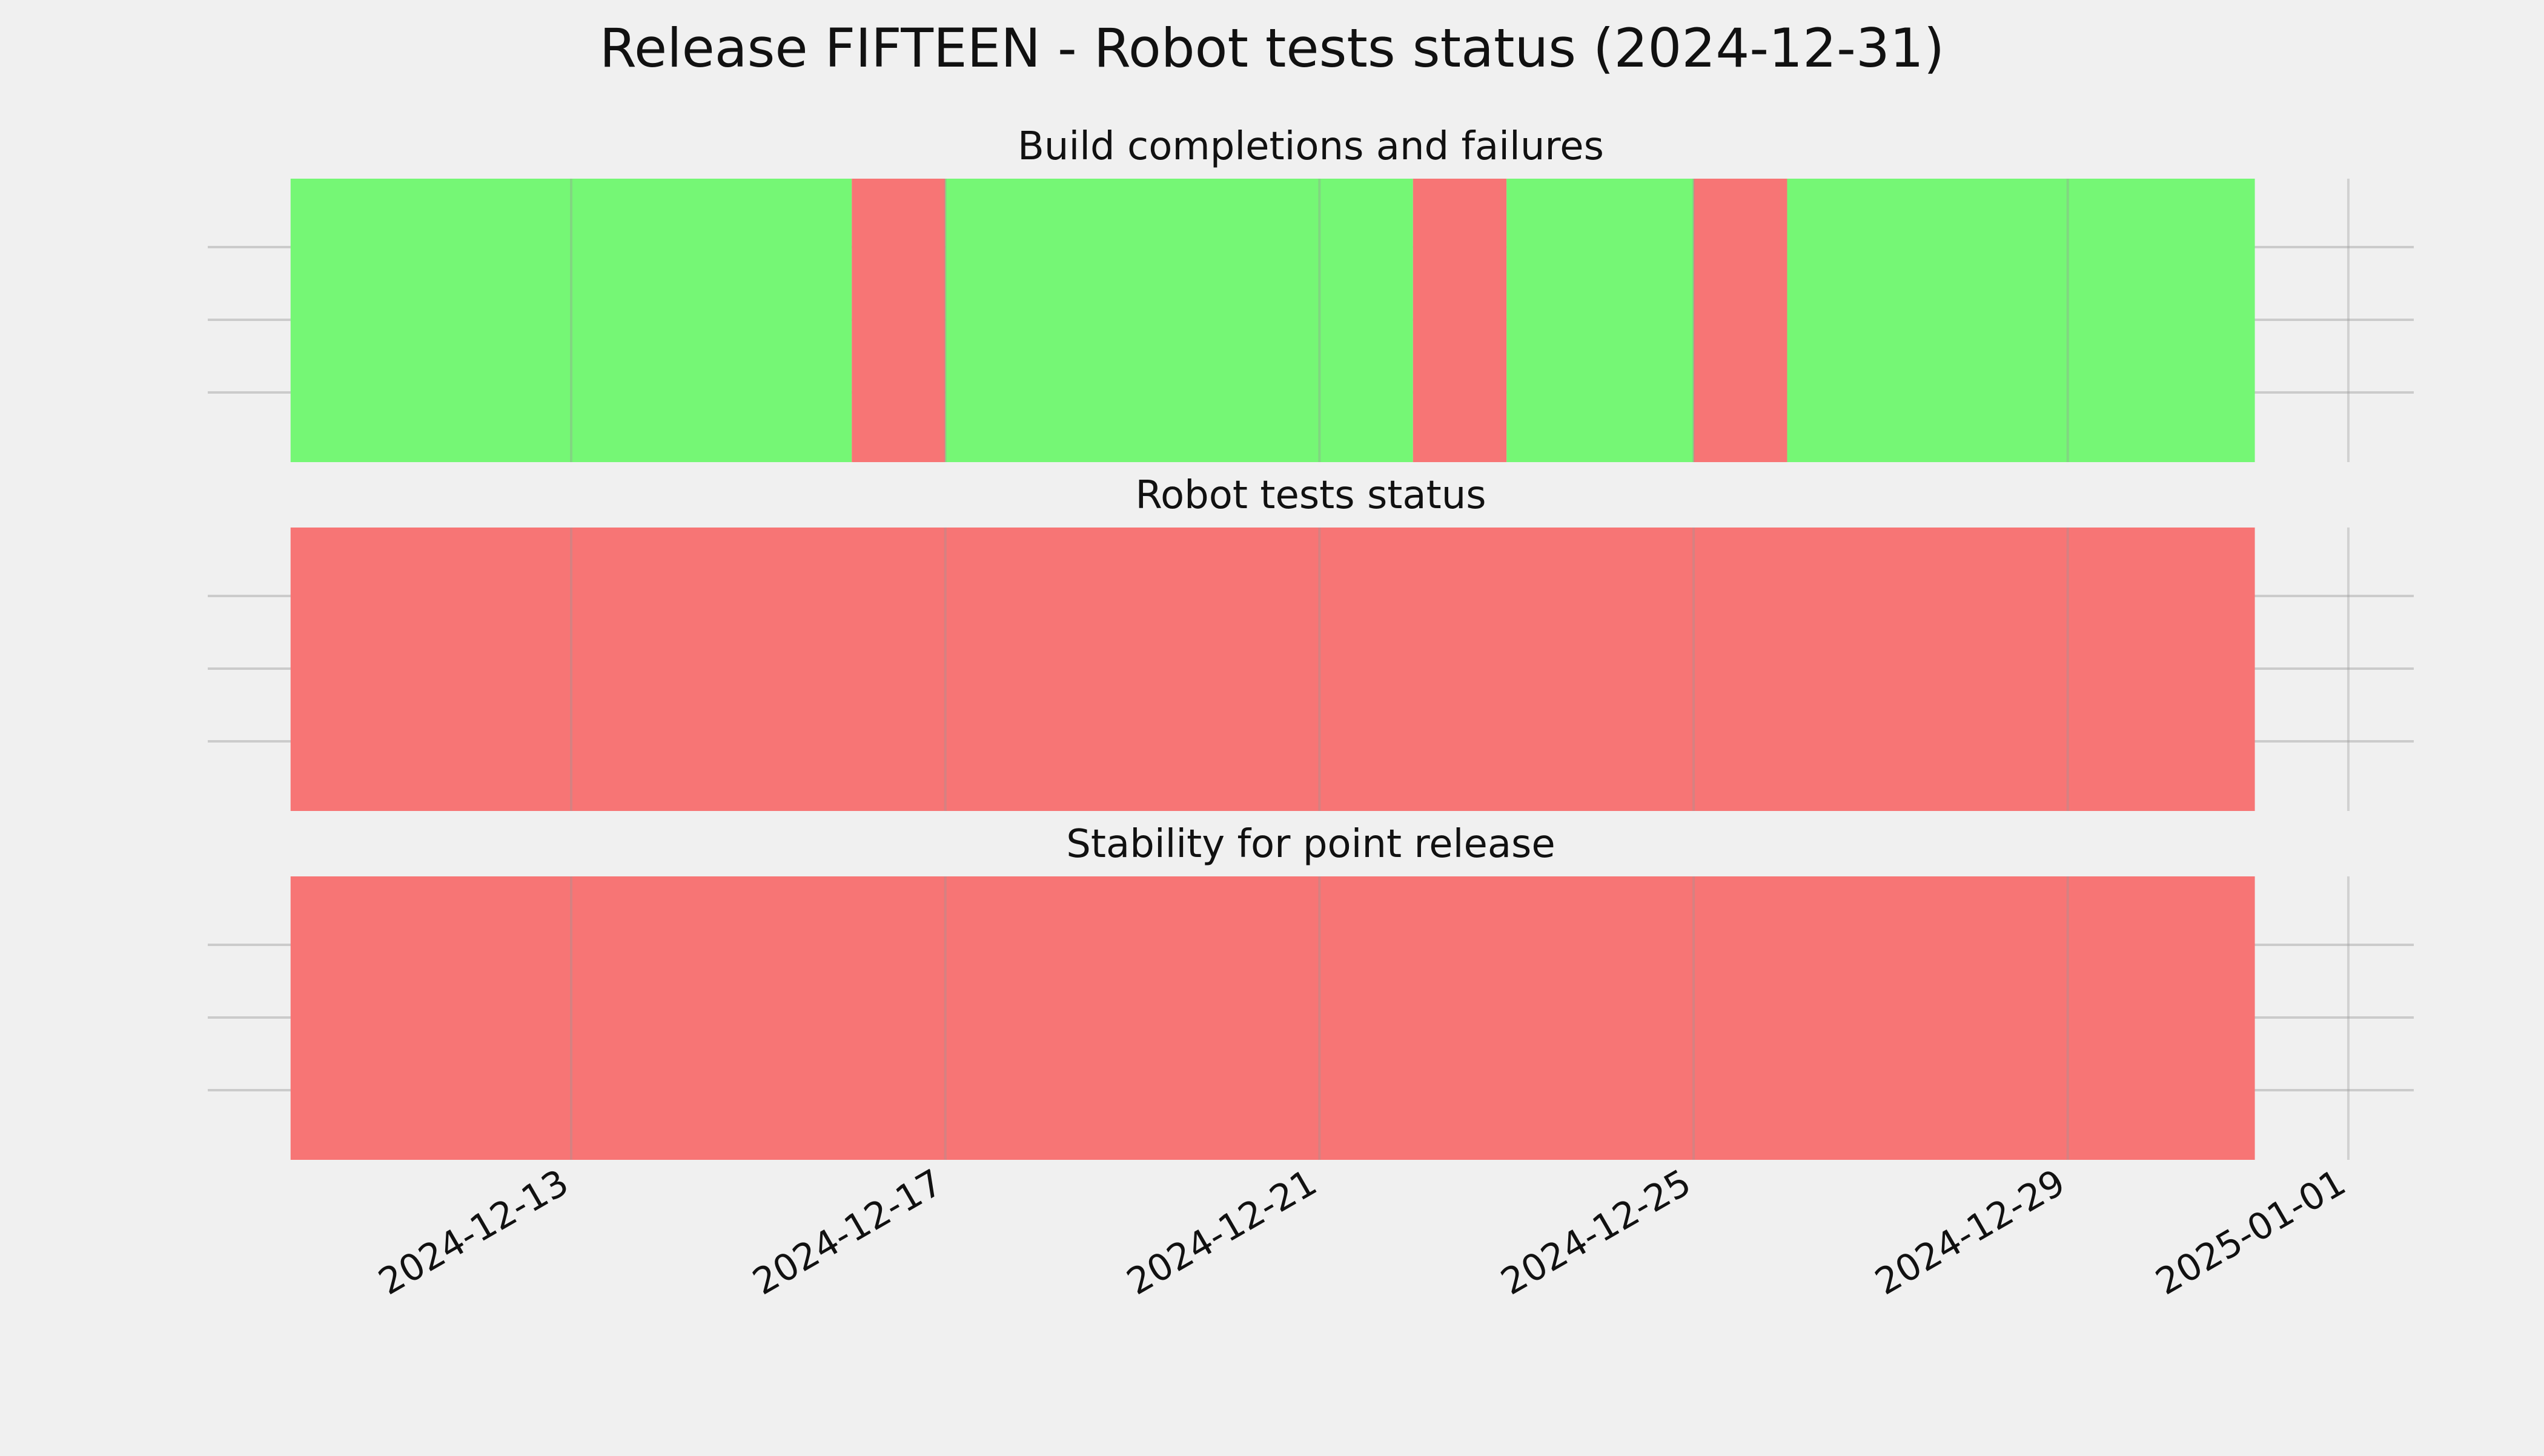 The width and height of the screenshot is (2544, 1456). What do you see at coordinates (1311, 844) in the screenshot?
I see `panel-title: Stability for point release` at bounding box center [1311, 844].